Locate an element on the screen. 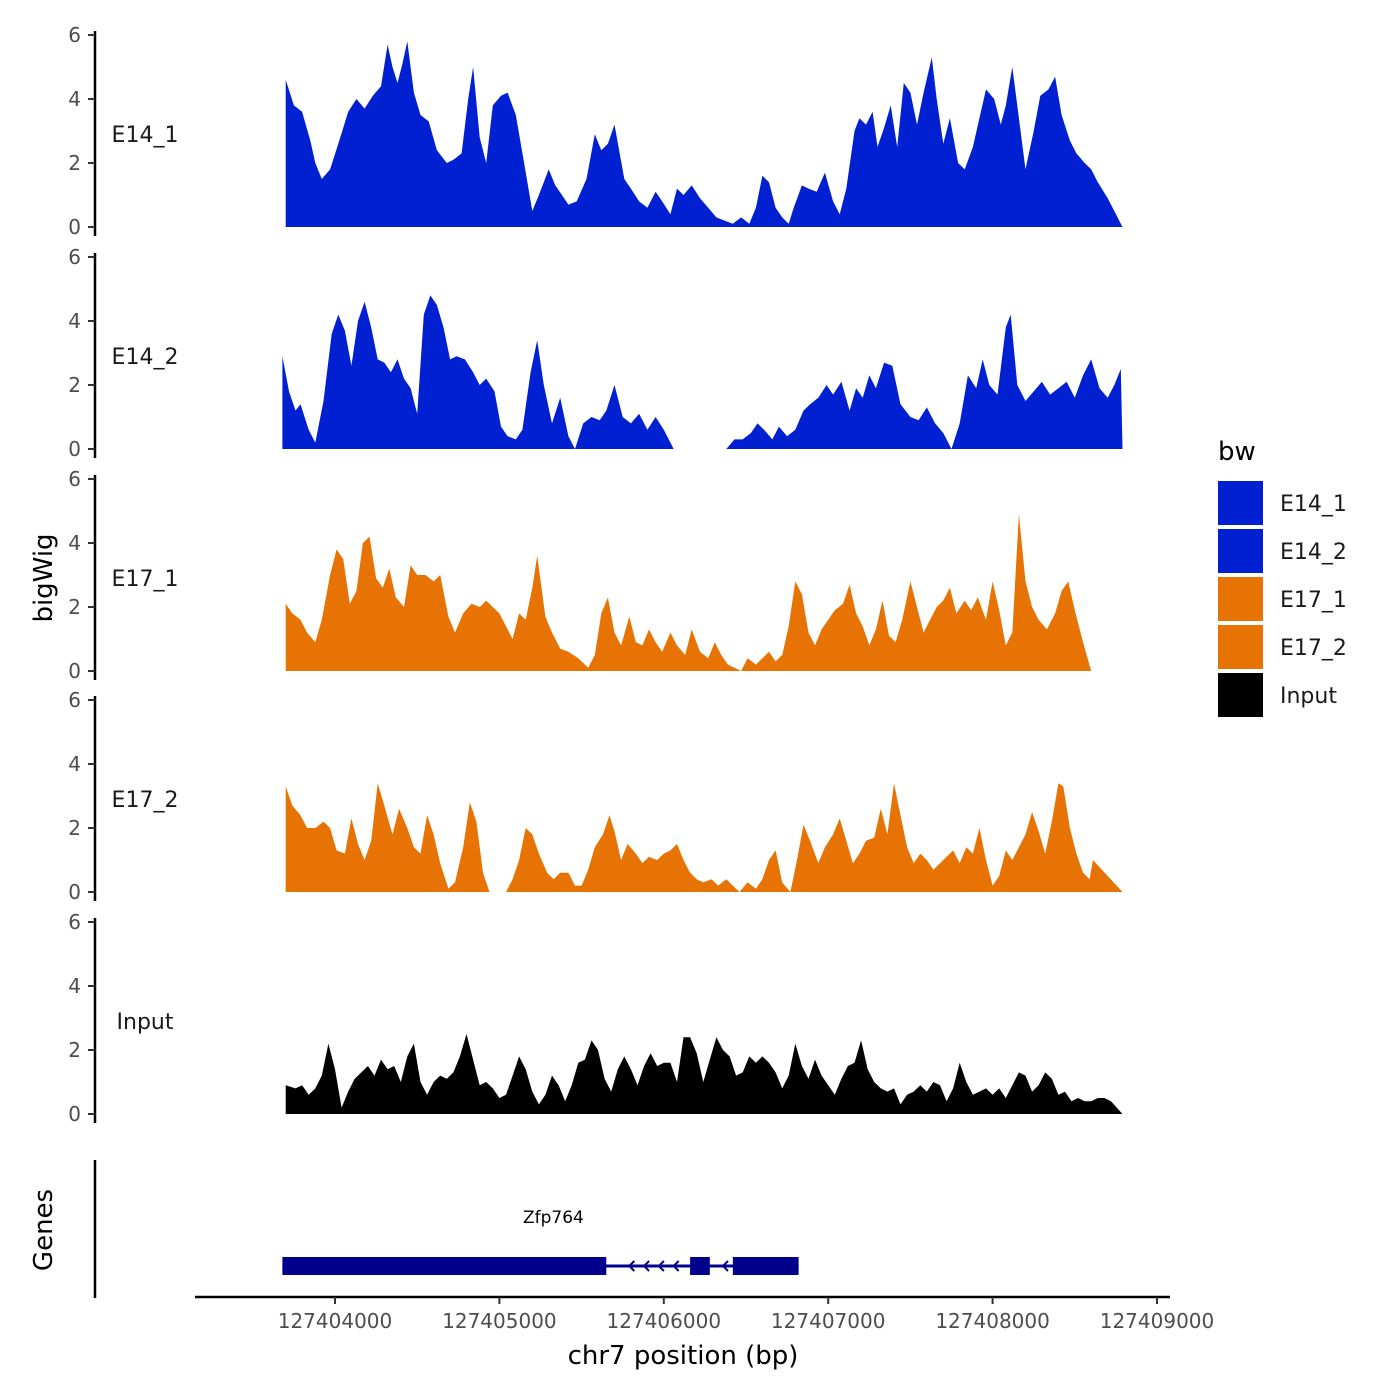  legend: bw E14_1 E14_2 E17_1 E17_2 Input is located at coordinates (1282, 577).